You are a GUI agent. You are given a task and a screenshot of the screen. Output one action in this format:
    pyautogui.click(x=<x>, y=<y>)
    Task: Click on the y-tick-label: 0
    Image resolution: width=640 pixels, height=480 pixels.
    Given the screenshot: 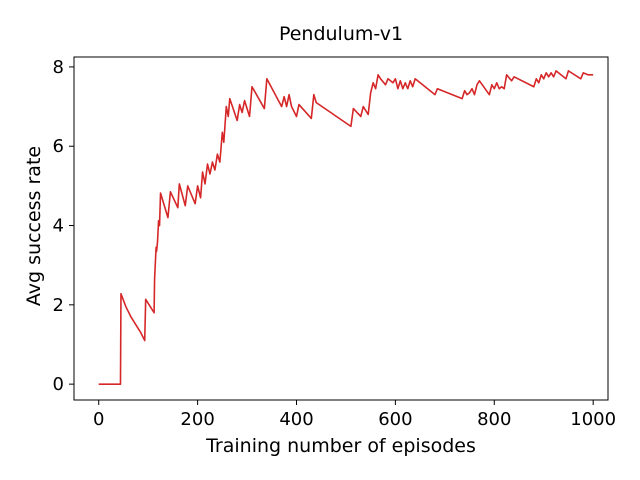 What is the action you would take?
    pyautogui.click(x=58, y=384)
    